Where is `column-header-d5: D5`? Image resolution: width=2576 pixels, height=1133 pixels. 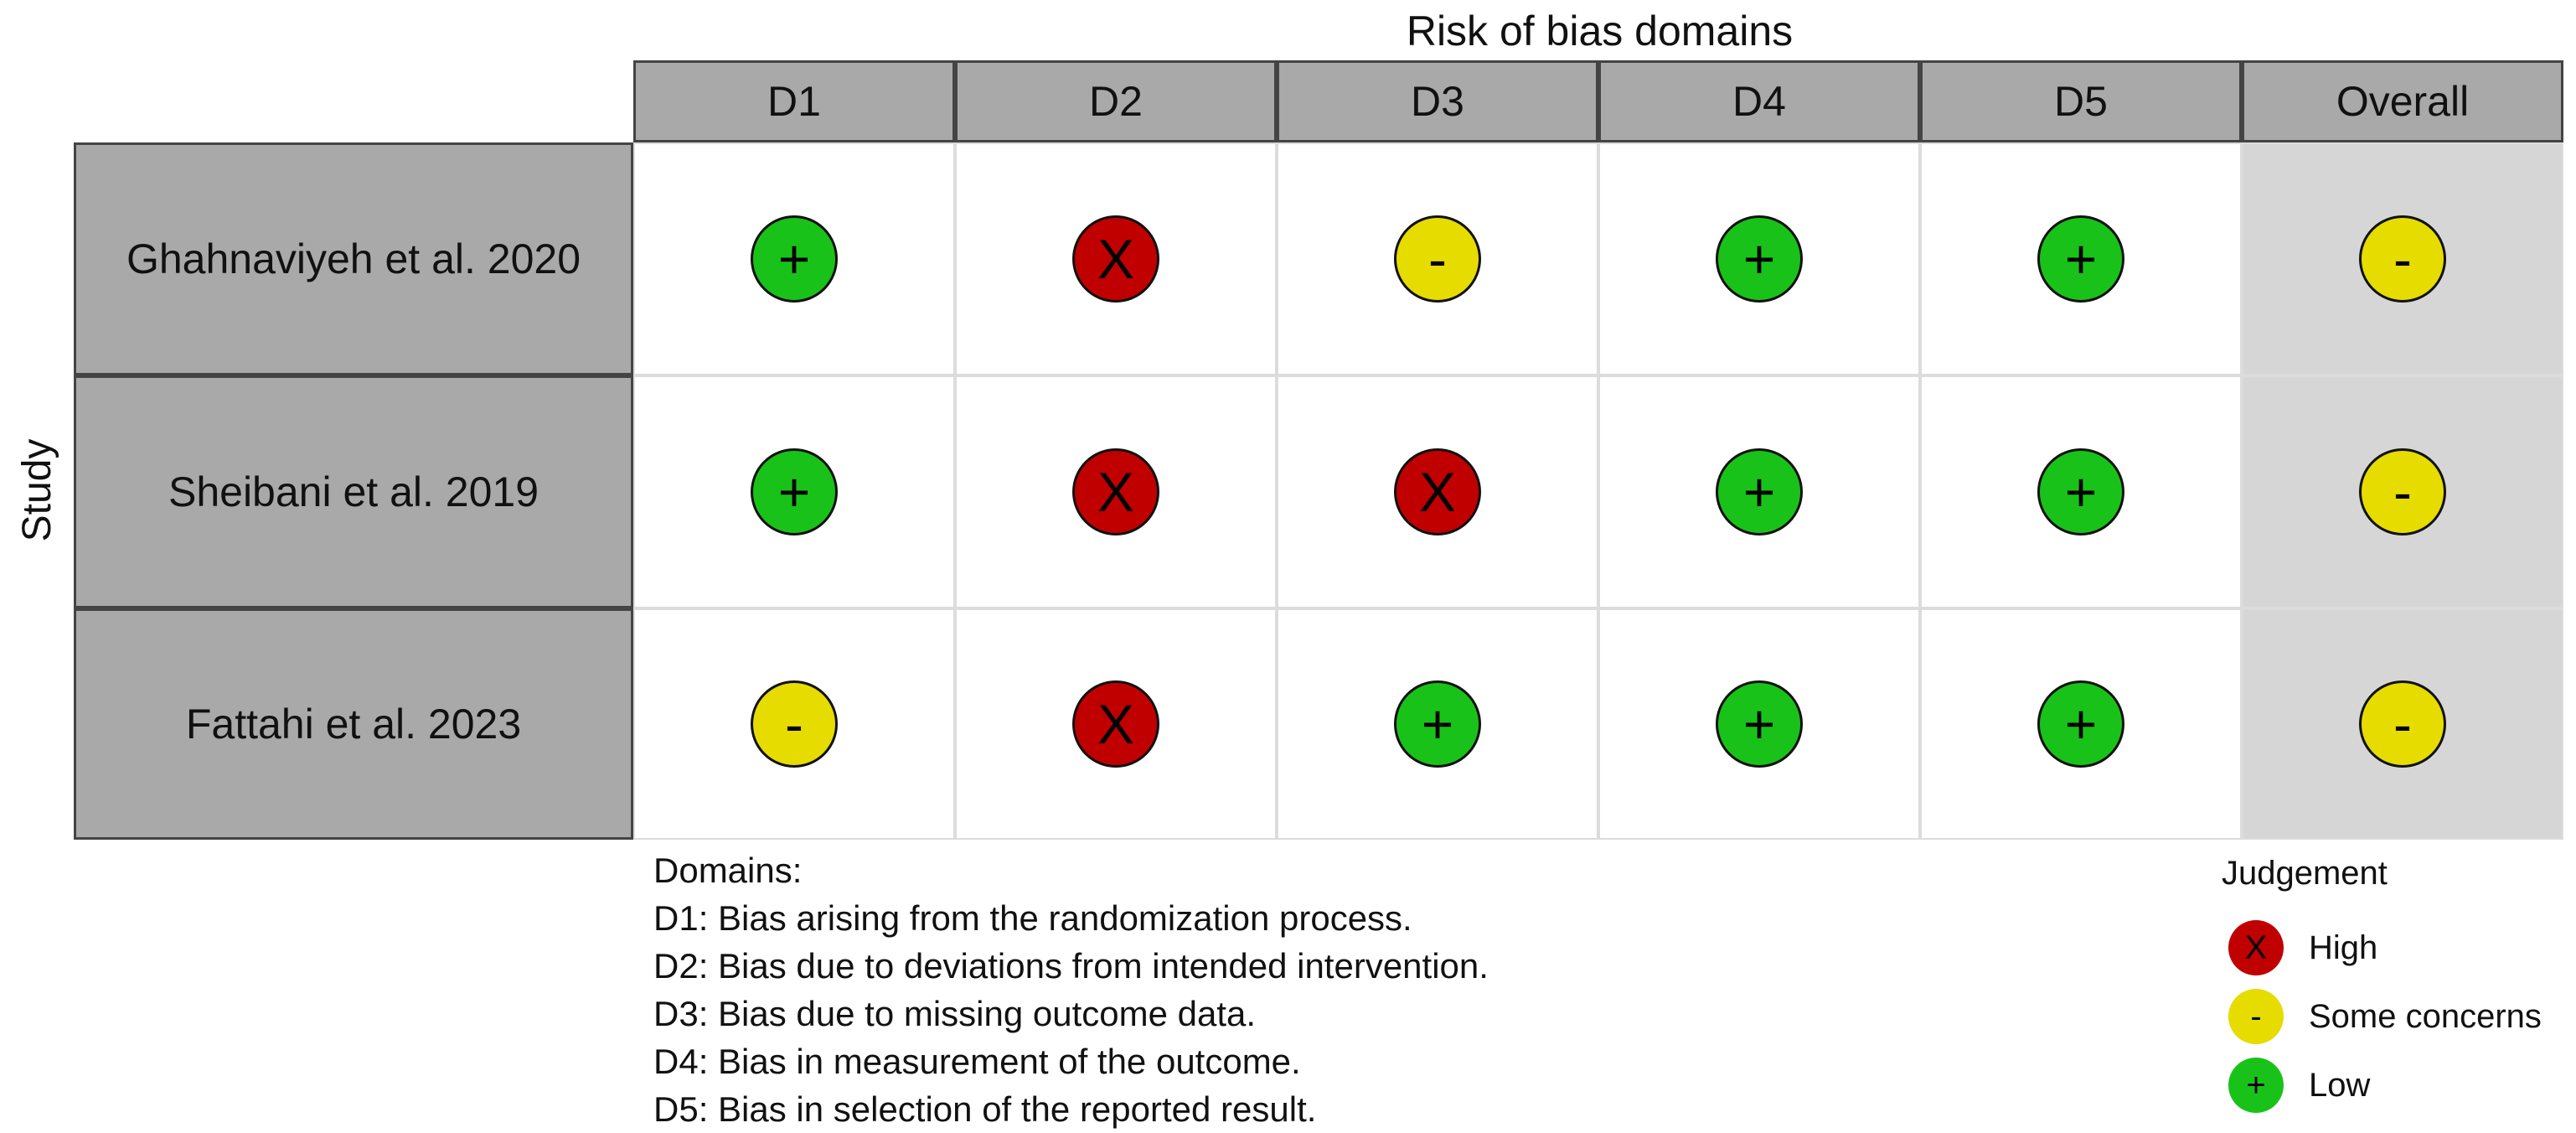 column-header-d5: D5 is located at coordinates (2081, 101).